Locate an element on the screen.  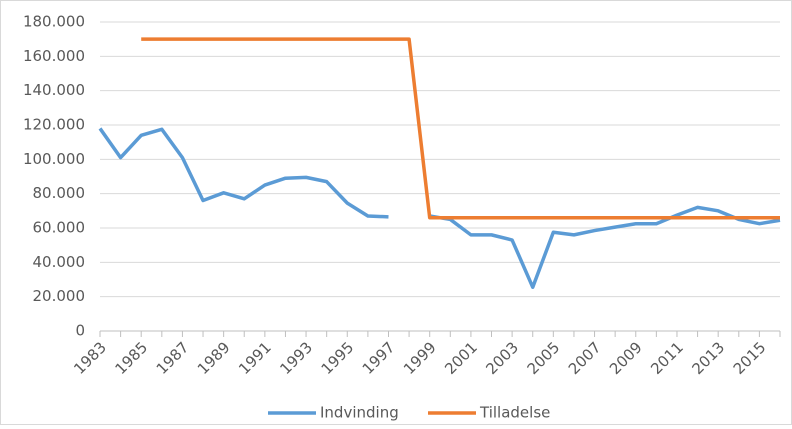
y-tick-label: 140.000 is located at coordinates (54, 90).